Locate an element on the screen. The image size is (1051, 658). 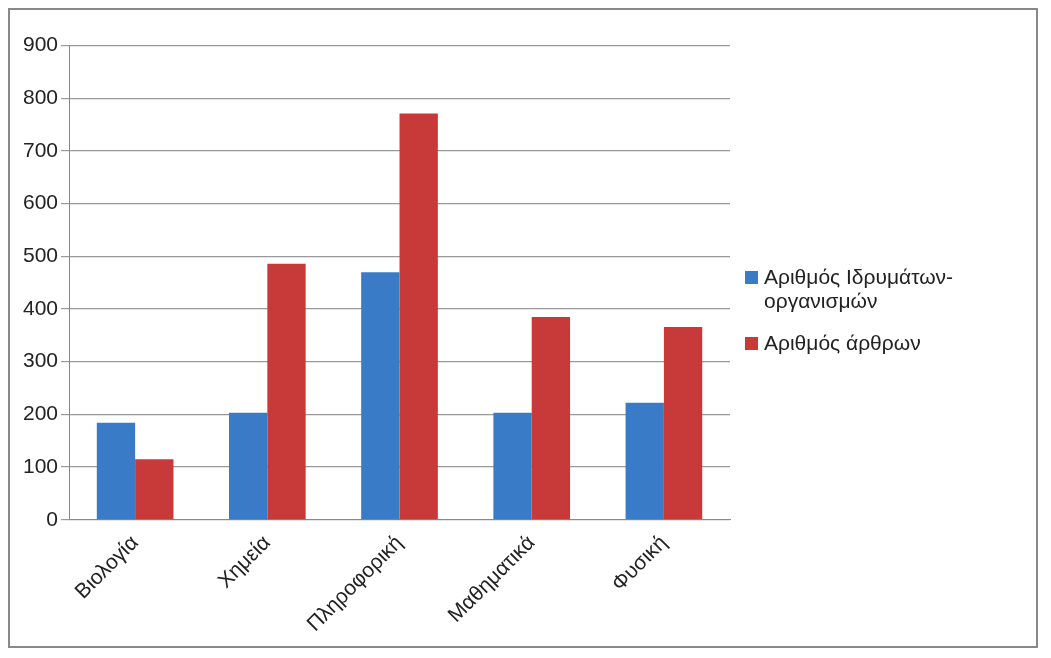
legend-label: Αριθμός άρθρων is located at coordinates (842, 343).